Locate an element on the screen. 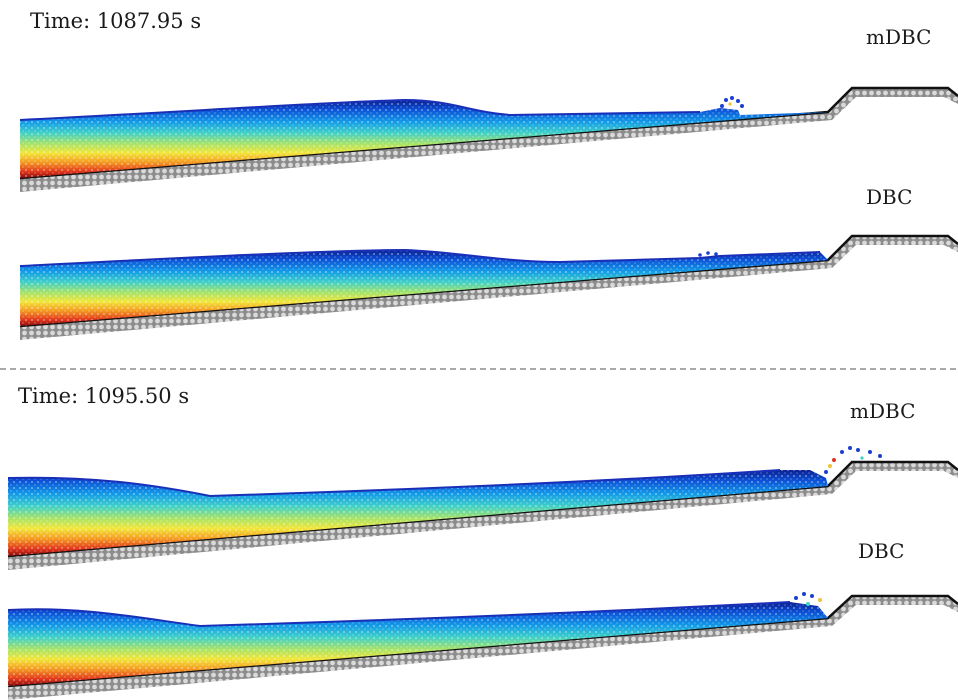  time-label: Time: 1095.50 s is located at coordinates (103, 396).